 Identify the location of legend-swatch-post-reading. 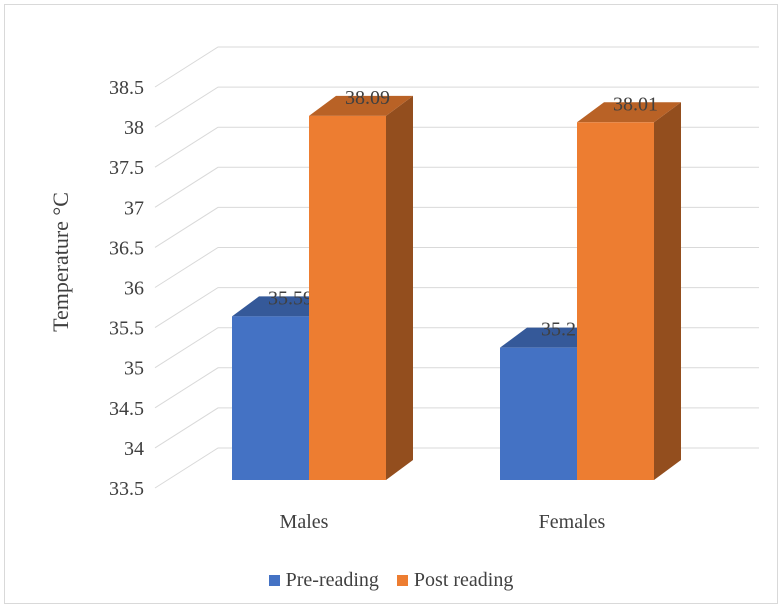
(402, 580).